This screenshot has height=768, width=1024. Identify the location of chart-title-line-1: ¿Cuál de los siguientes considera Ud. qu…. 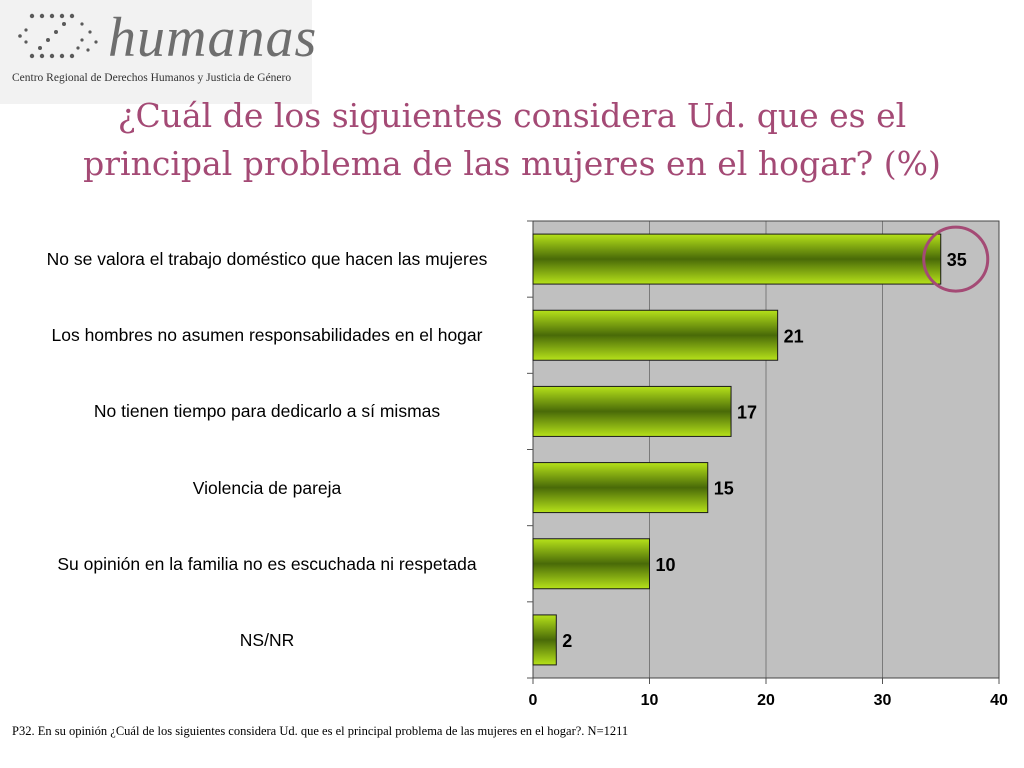
(512, 115).